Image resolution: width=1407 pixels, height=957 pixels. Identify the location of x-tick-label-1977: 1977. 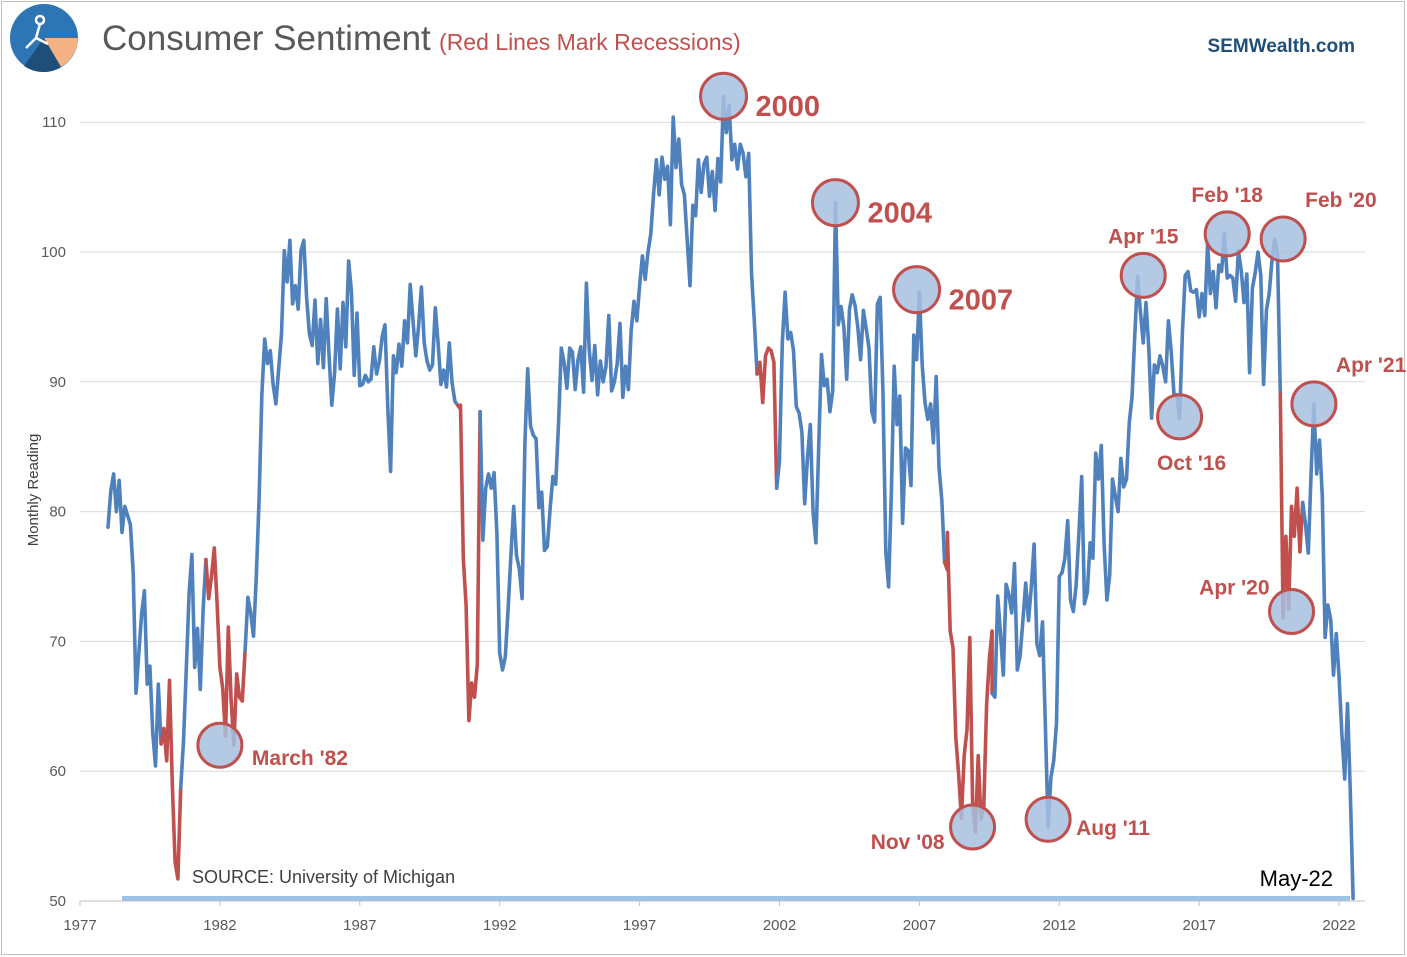
(79, 925).